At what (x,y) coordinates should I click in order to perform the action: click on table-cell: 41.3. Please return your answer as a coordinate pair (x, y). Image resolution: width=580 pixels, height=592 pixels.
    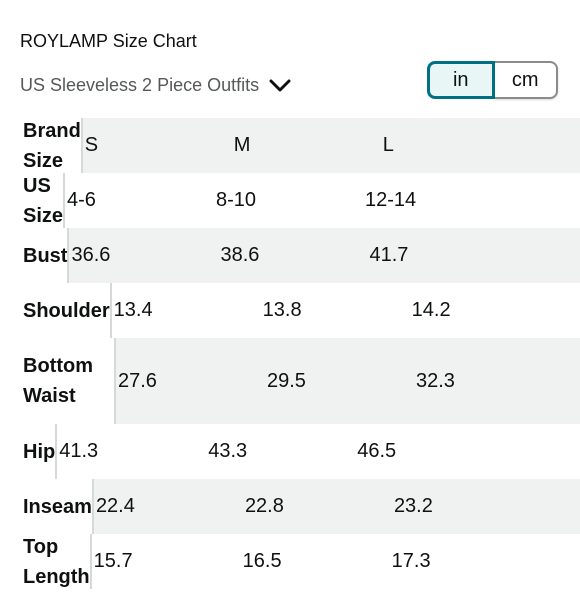
    Looking at the image, I should click on (79, 451).